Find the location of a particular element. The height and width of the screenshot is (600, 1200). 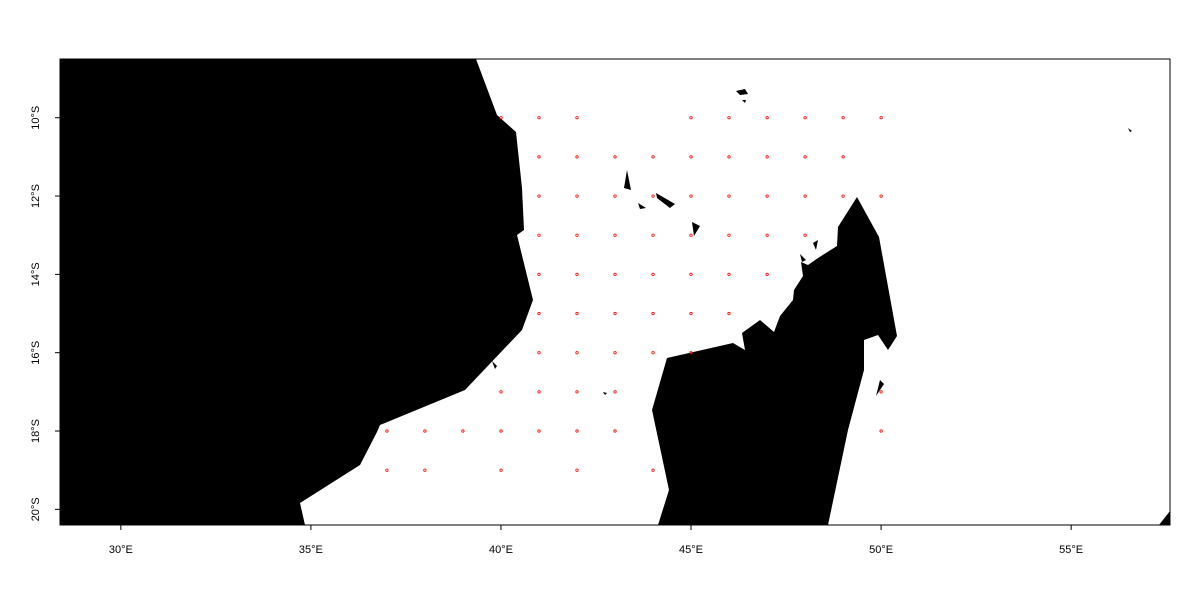

y-tick-label: 16°S is located at coordinates (36, 353).